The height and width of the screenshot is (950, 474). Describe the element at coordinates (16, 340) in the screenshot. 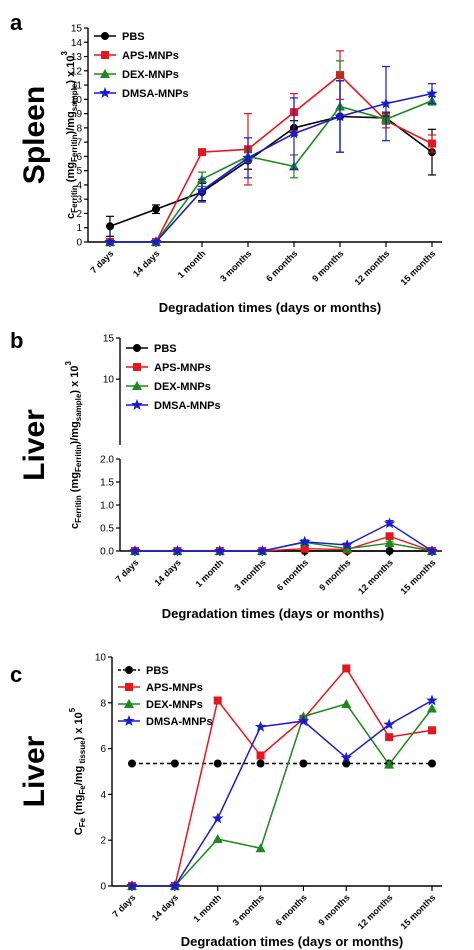

I see `panel-letter: b` at that location.